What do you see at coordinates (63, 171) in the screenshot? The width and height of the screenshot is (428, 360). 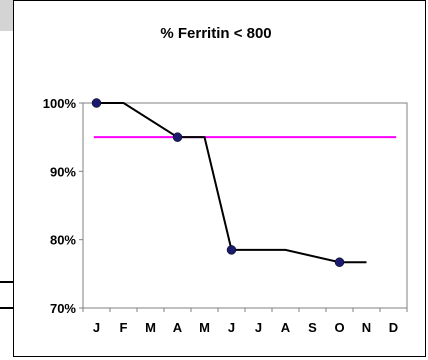 I see `y-tick-label: 90%` at bounding box center [63, 171].